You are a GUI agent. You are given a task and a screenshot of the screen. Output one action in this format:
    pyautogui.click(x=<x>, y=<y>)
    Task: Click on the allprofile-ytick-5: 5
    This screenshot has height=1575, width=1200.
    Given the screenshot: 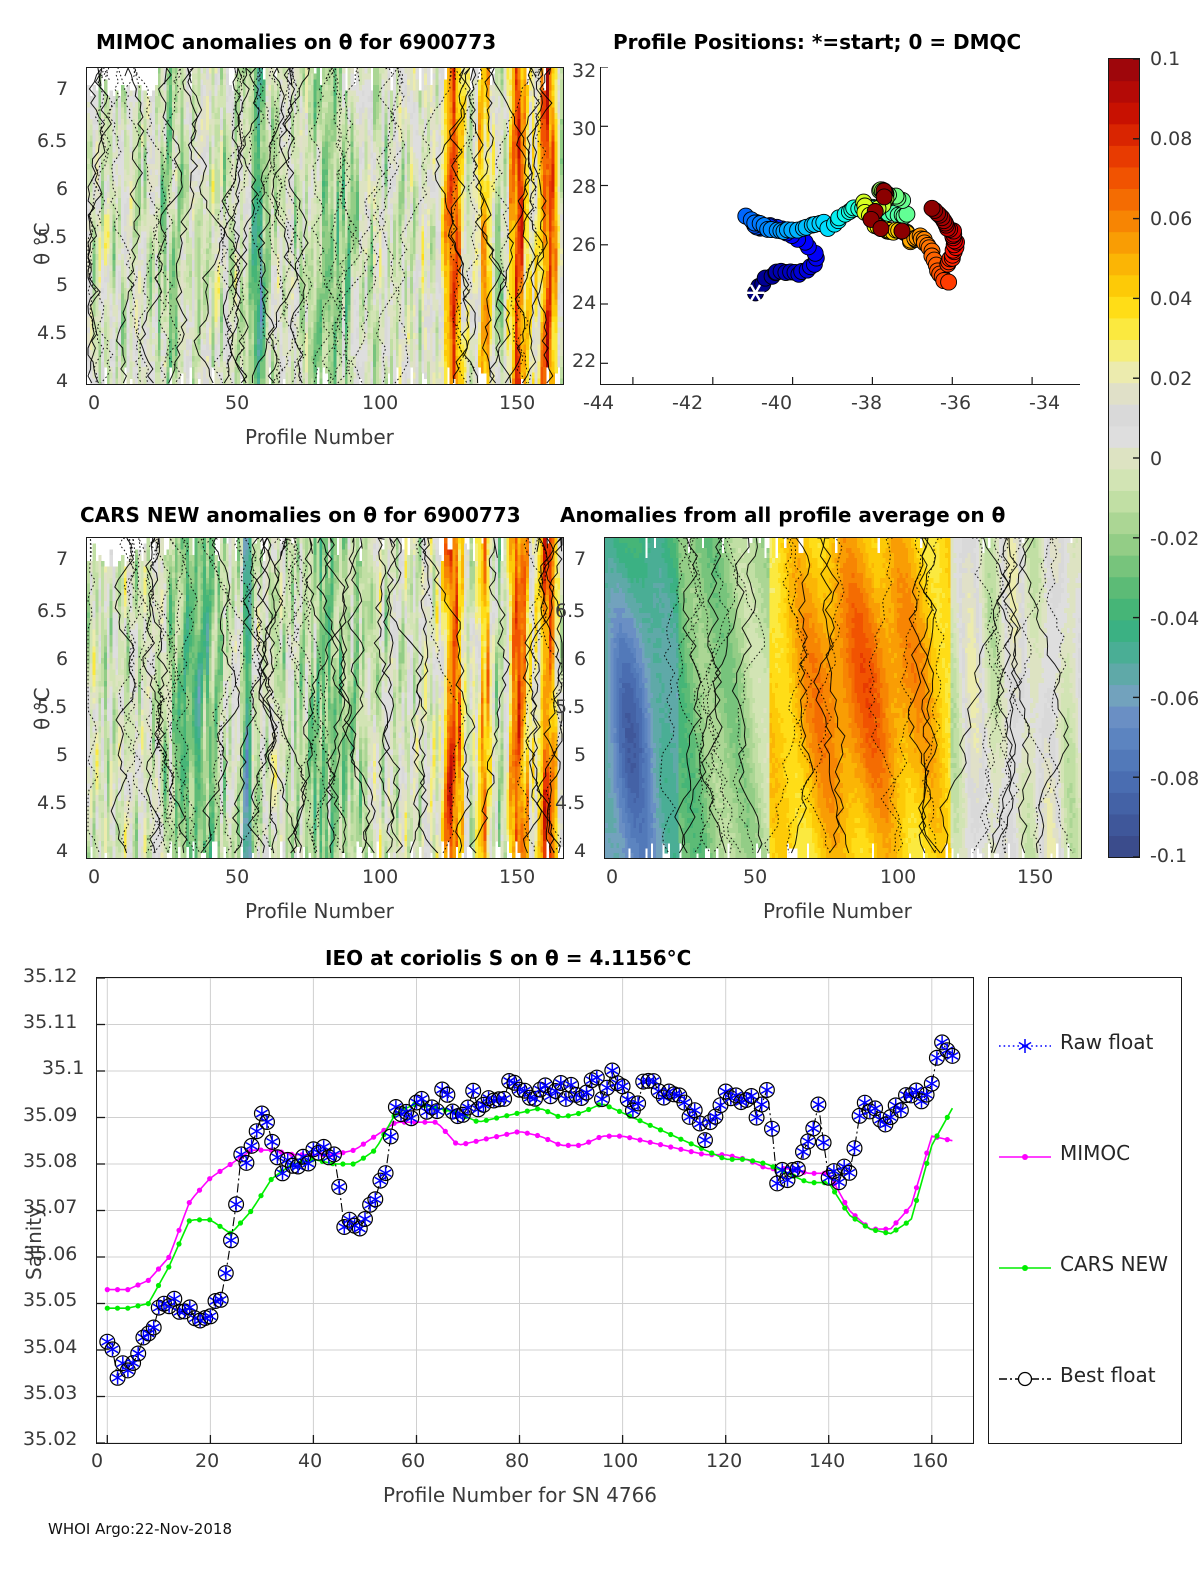 What is the action you would take?
    pyautogui.click(x=580, y=755)
    